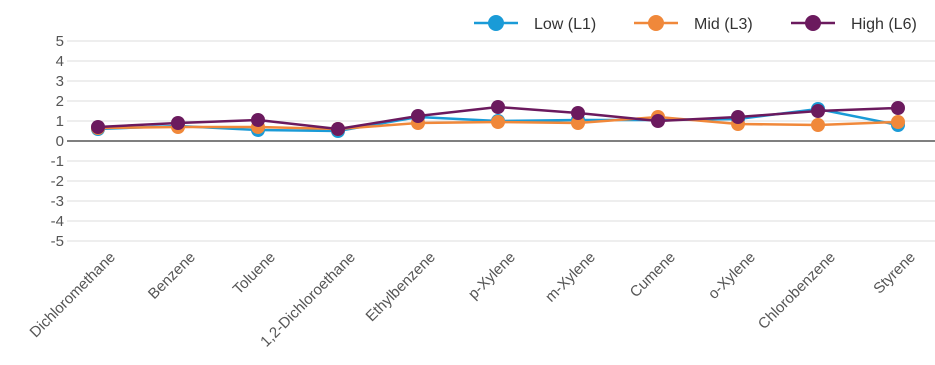 The width and height of the screenshot is (935, 365). I want to click on y-tick-label: 5, so click(60, 41).